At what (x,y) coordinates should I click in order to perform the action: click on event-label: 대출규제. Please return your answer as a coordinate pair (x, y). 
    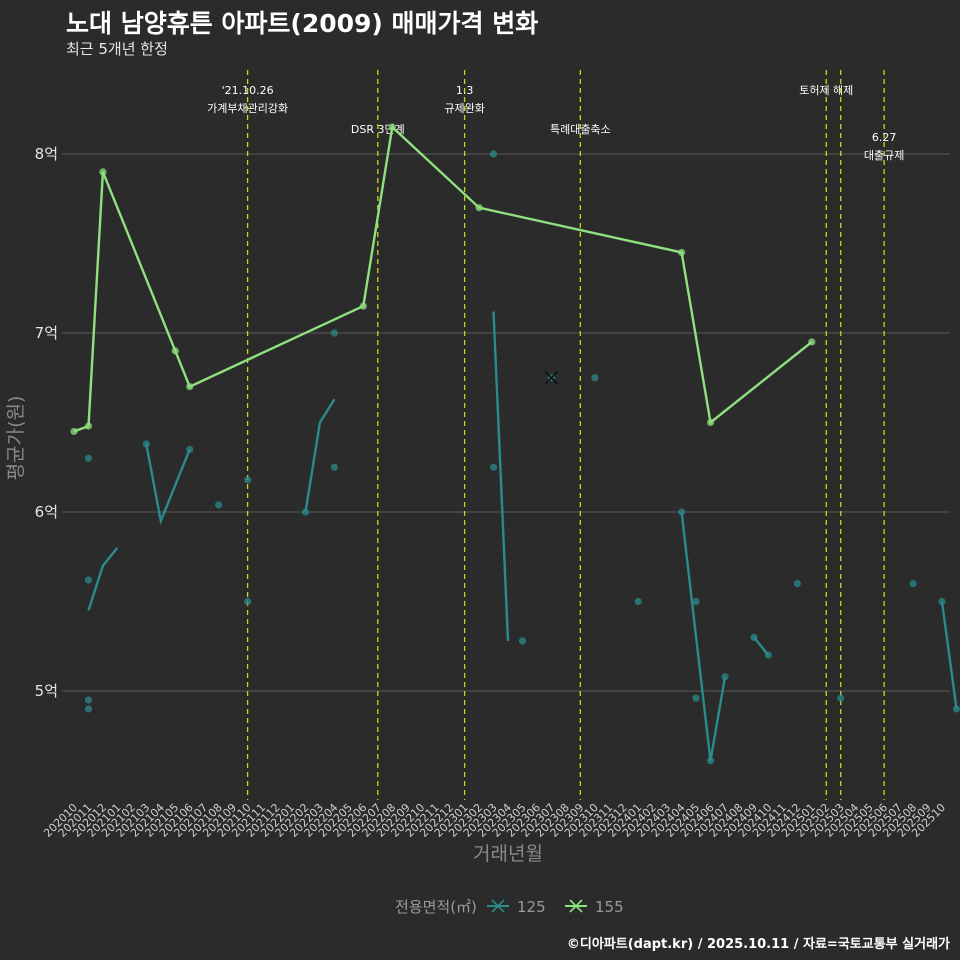
    Looking at the image, I should click on (884, 155).